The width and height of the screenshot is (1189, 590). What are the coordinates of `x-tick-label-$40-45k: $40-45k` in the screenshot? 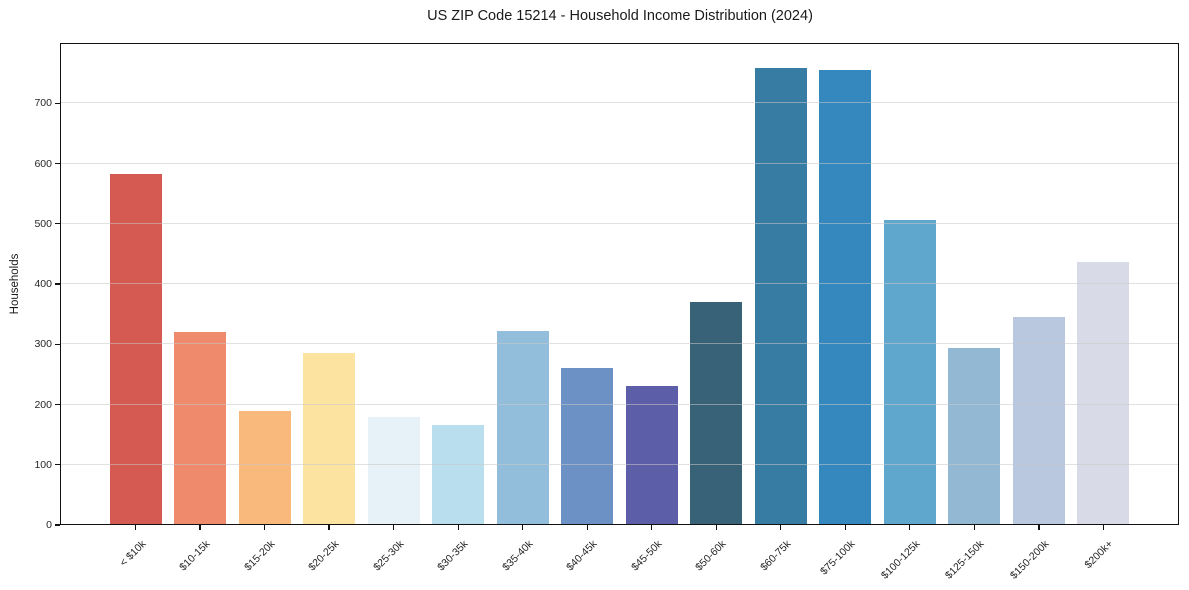 It's located at (582, 556).